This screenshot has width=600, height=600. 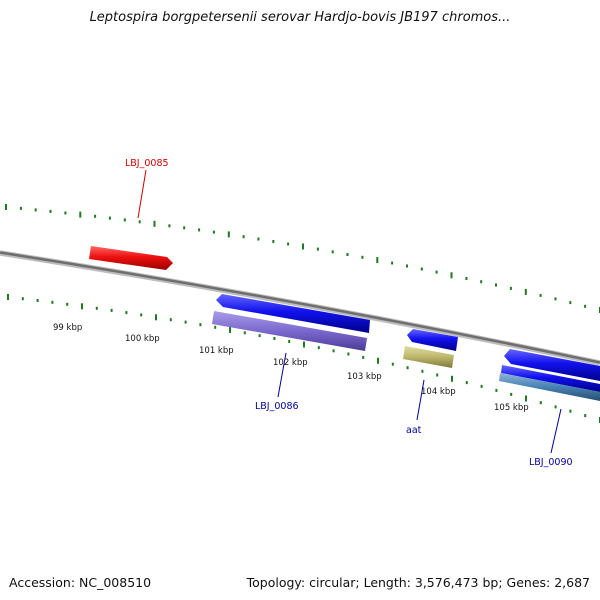 What do you see at coordinates (277, 406) in the screenshot?
I see `label-lbj-0086: LBJ_0086` at bounding box center [277, 406].